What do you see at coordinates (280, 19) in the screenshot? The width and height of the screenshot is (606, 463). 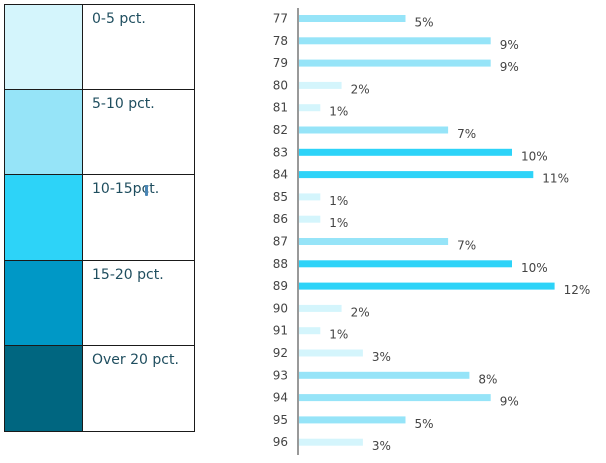 I see `y-tick-label: 77` at bounding box center [280, 19].